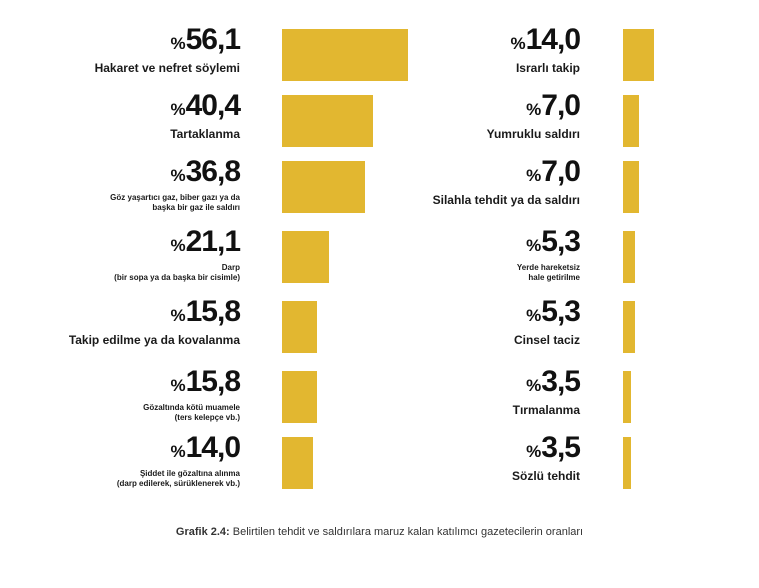 The image size is (759, 588). Describe the element at coordinates (167, 68) in the screenshot. I see `category-label: Hakaret ve nefret söylemi` at that location.